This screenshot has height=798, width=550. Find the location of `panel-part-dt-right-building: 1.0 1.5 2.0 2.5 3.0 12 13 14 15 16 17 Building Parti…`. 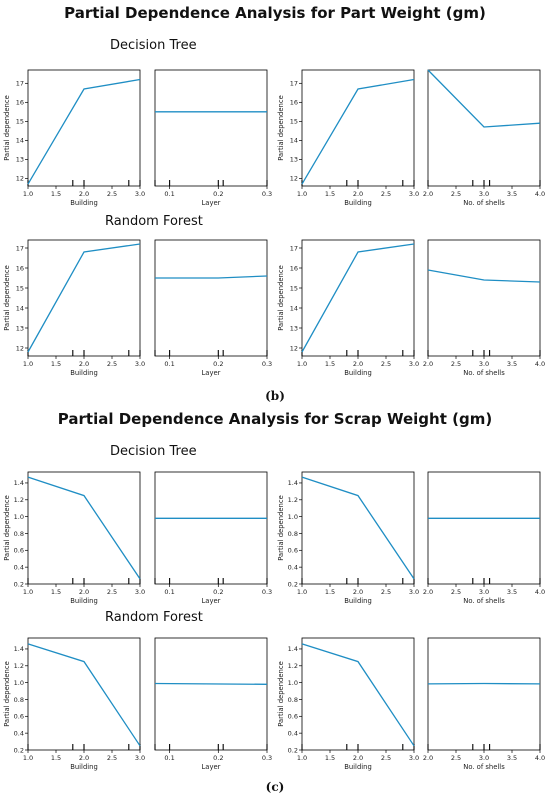

panel-part-dt-right-building: 1.0 1.5 2.0 2.5 3.0 12 13 14 15 16 17 Building Parti… is located at coordinates (348, 138).